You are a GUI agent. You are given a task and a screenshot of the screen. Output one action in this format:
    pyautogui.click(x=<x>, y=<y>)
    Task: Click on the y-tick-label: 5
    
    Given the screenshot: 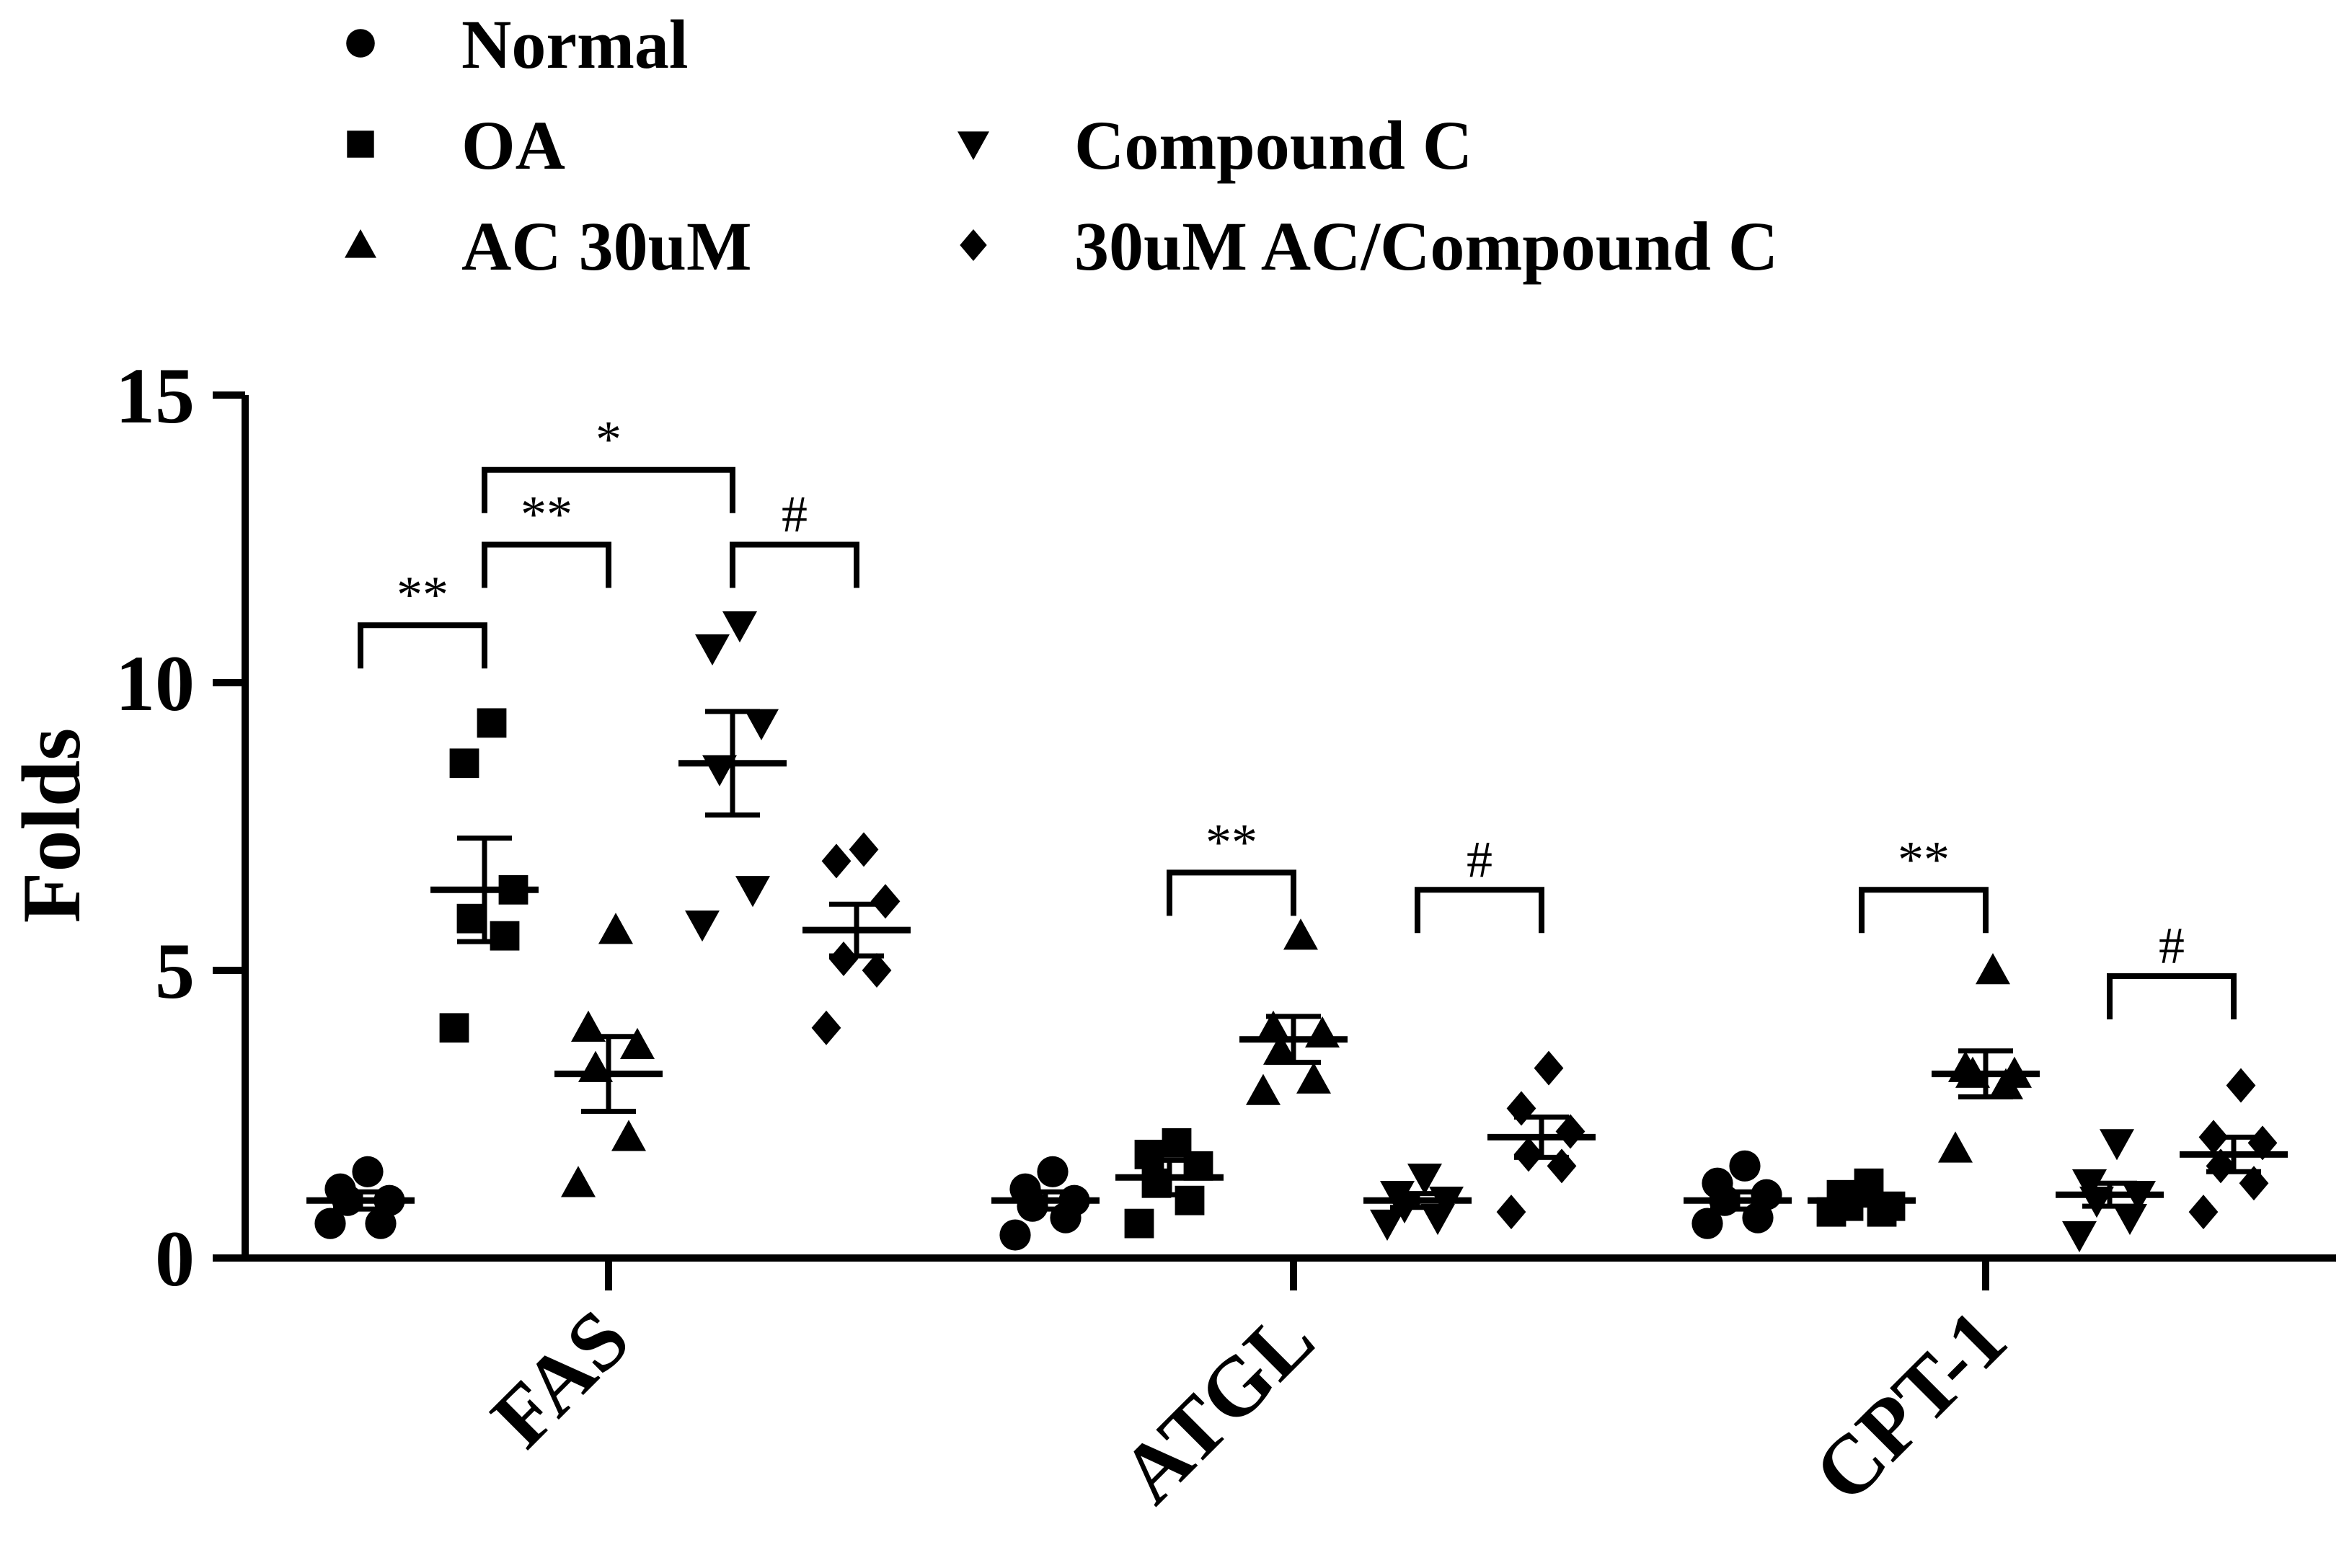 What is the action you would take?
    pyautogui.click(x=175, y=971)
    